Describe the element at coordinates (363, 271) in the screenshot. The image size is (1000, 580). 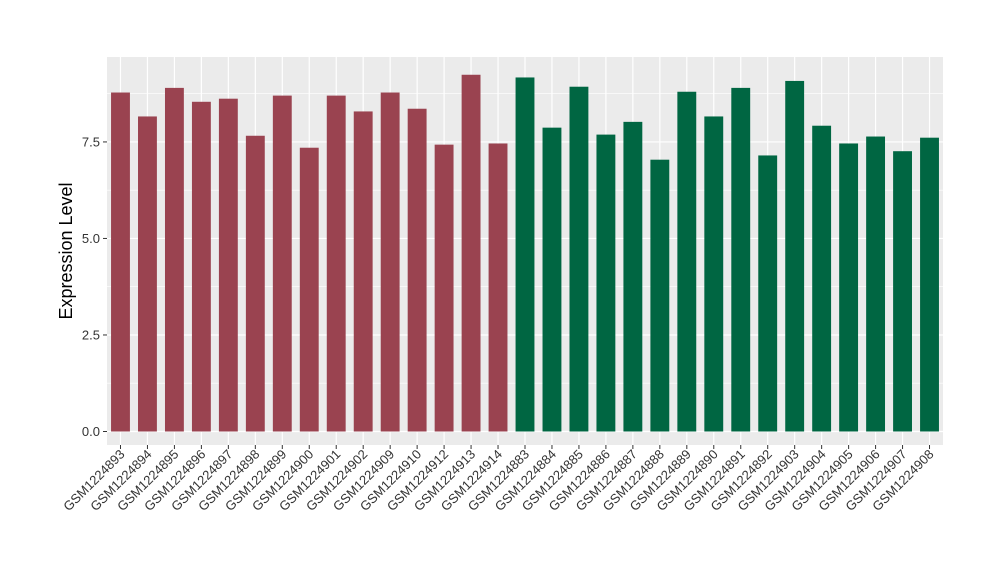
I see `bar-GSM1224902` at that location.